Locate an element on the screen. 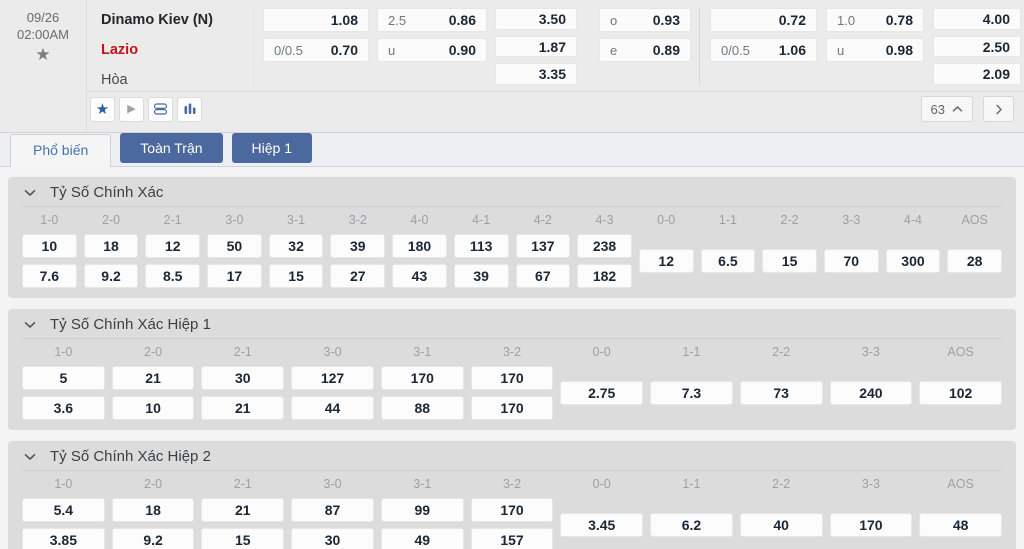  ft-handicap-column: 1.08 0/0.5 0.70 is located at coordinates (316, 49).